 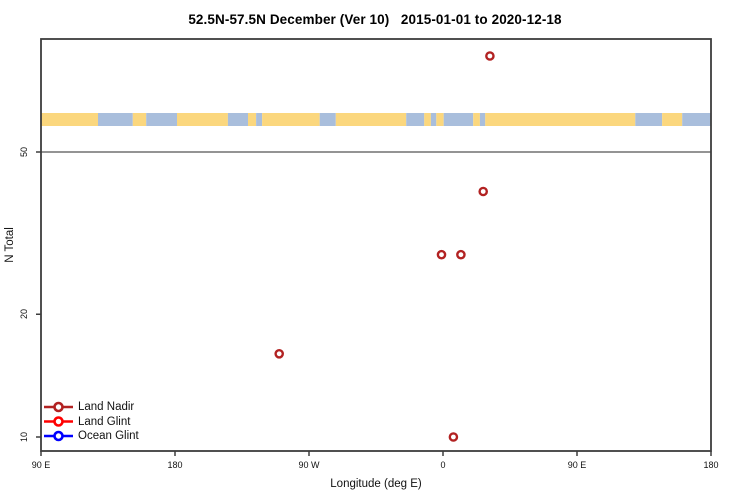 What do you see at coordinates (24, 314) in the screenshot?
I see `y-tick-label: 20` at bounding box center [24, 314].